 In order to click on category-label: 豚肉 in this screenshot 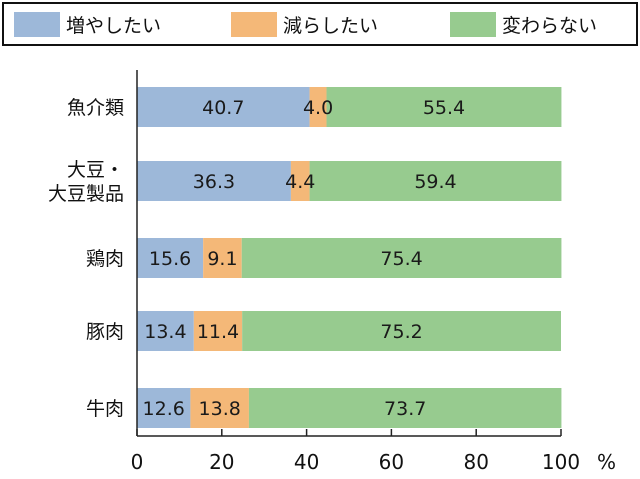, I will do `click(105, 332)`.